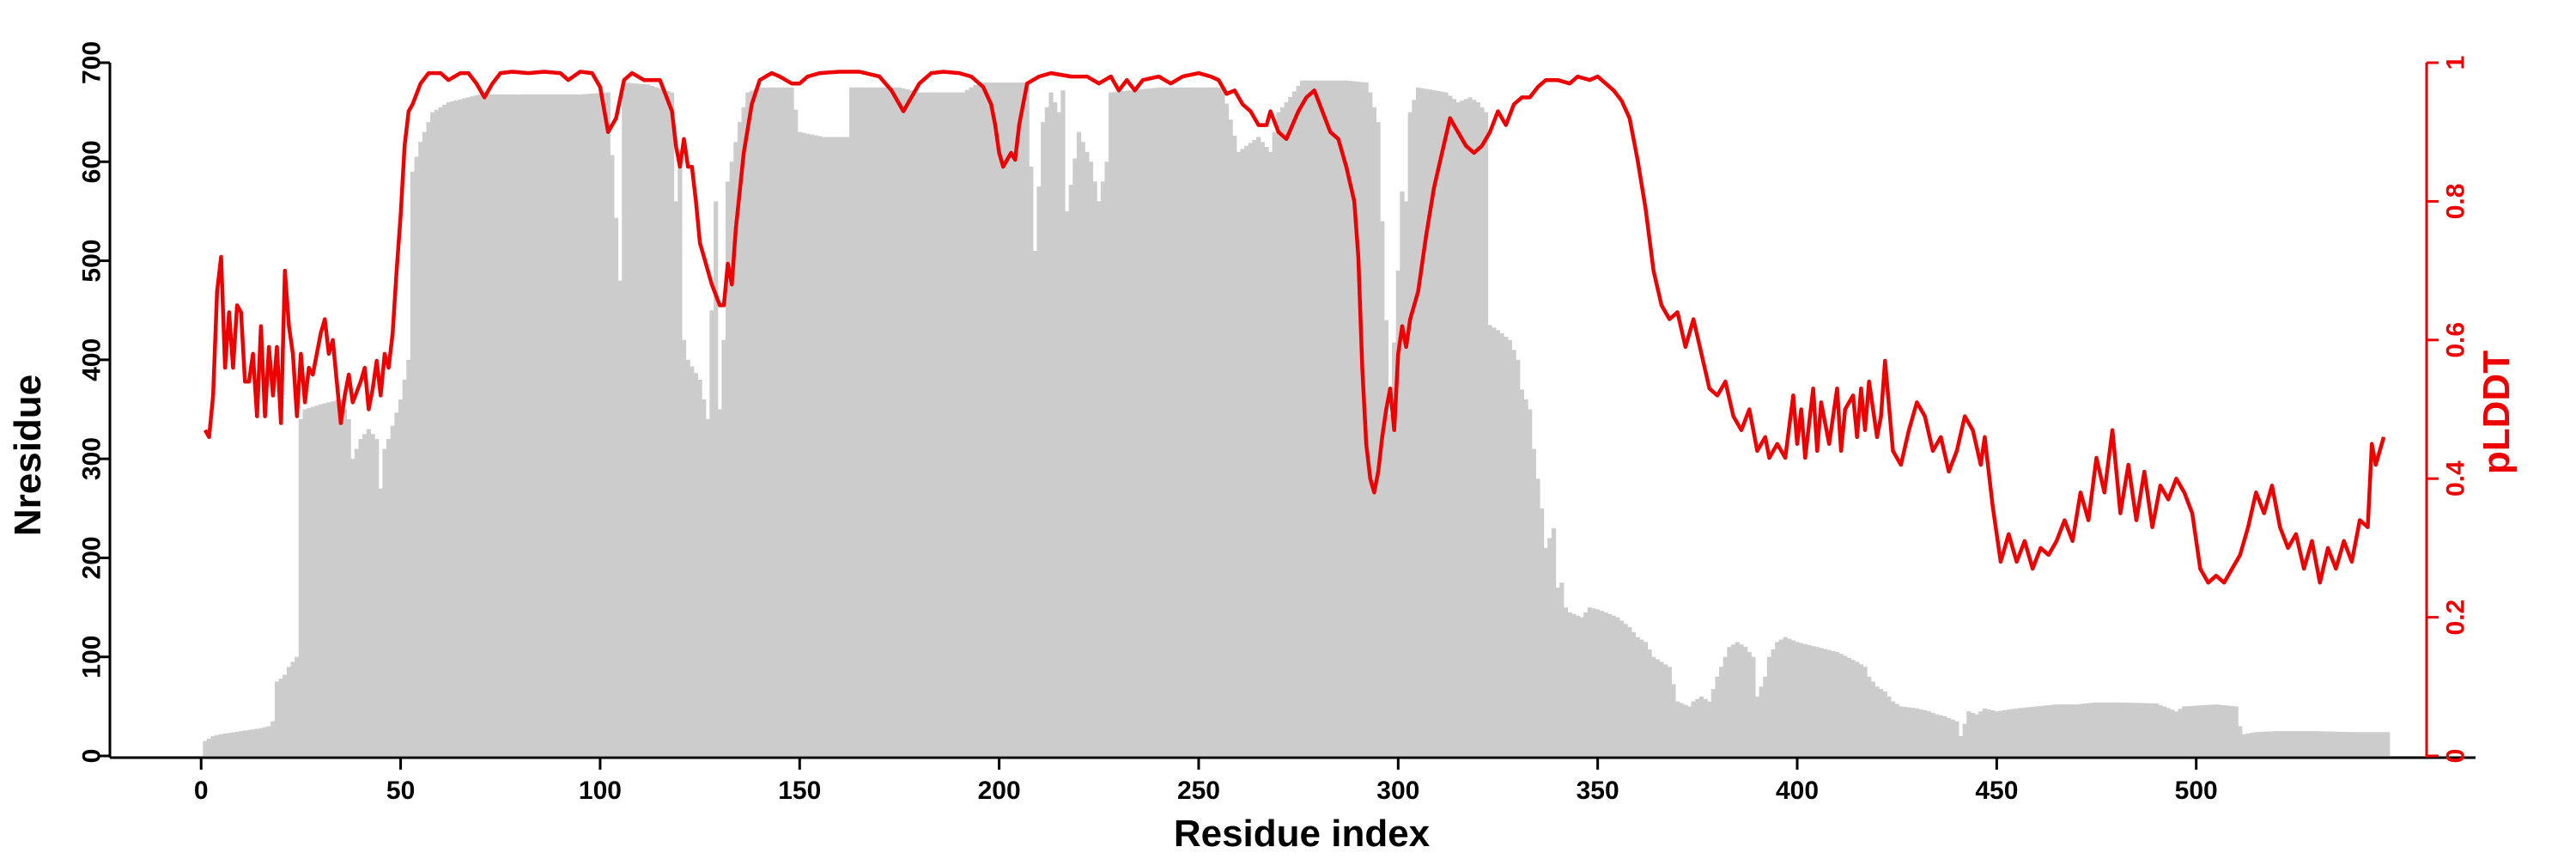 This screenshot has width=2576, height=859. I want to click on y-left-tick-label: 0, so click(92, 756).